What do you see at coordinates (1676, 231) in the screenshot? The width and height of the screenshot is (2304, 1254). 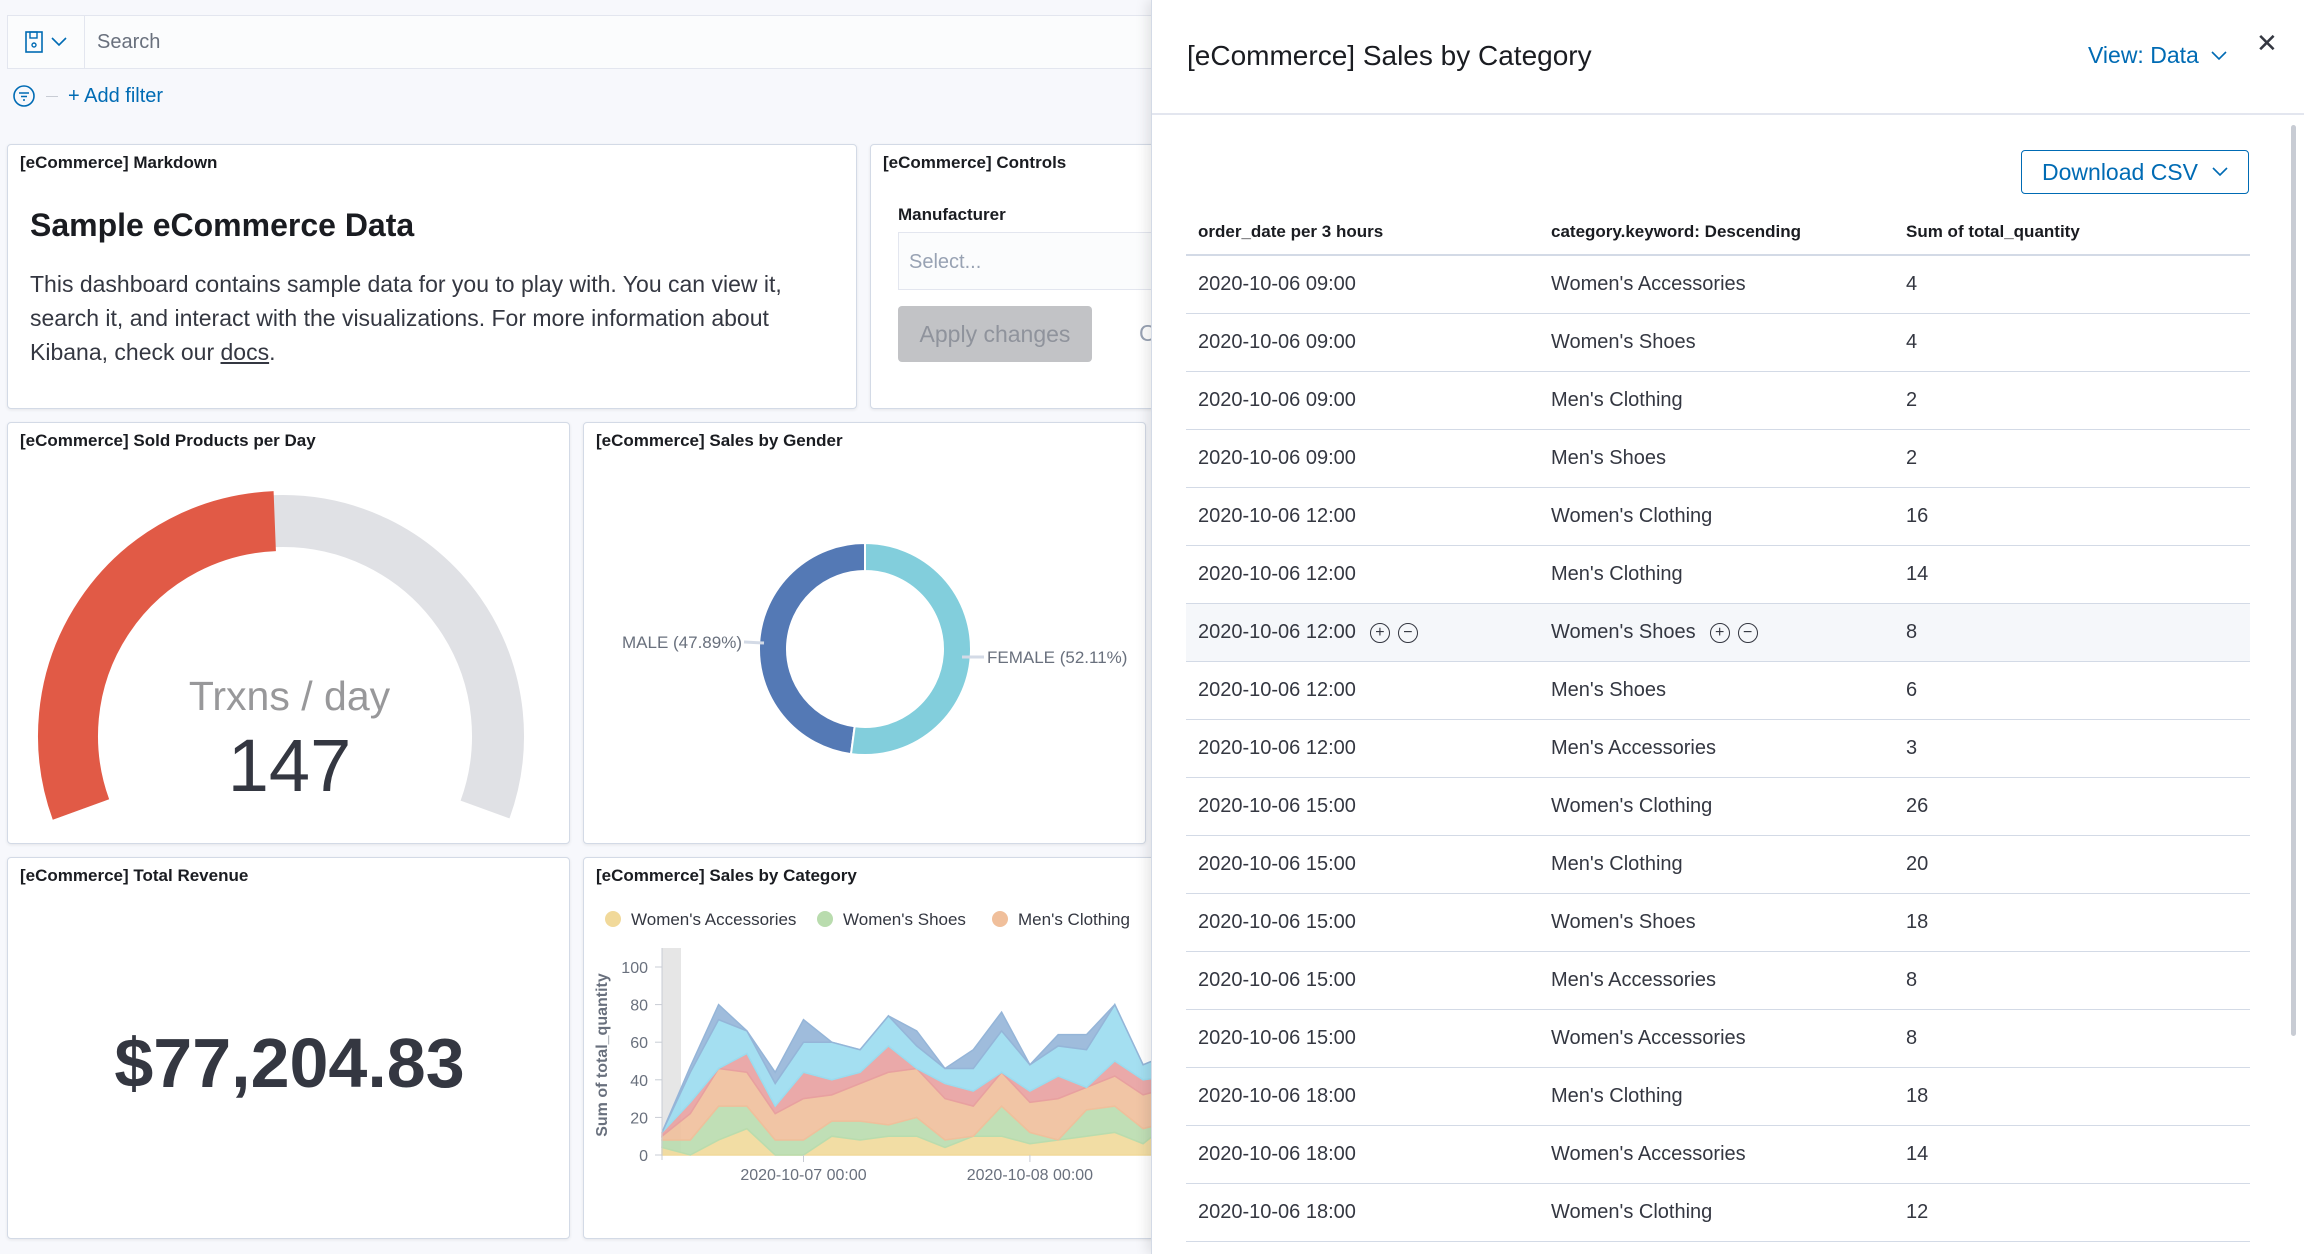 I see `column-header: category.keyword: Descending` at bounding box center [1676, 231].